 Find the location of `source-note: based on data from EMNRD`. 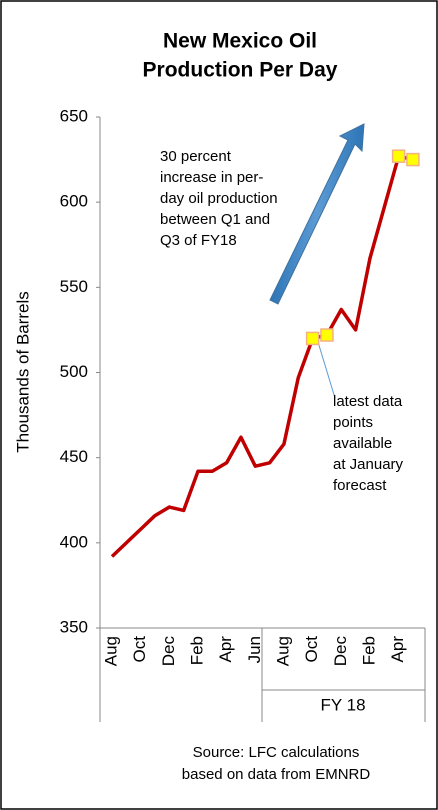

source-note: based on data from EMNRD is located at coordinates (276, 774).